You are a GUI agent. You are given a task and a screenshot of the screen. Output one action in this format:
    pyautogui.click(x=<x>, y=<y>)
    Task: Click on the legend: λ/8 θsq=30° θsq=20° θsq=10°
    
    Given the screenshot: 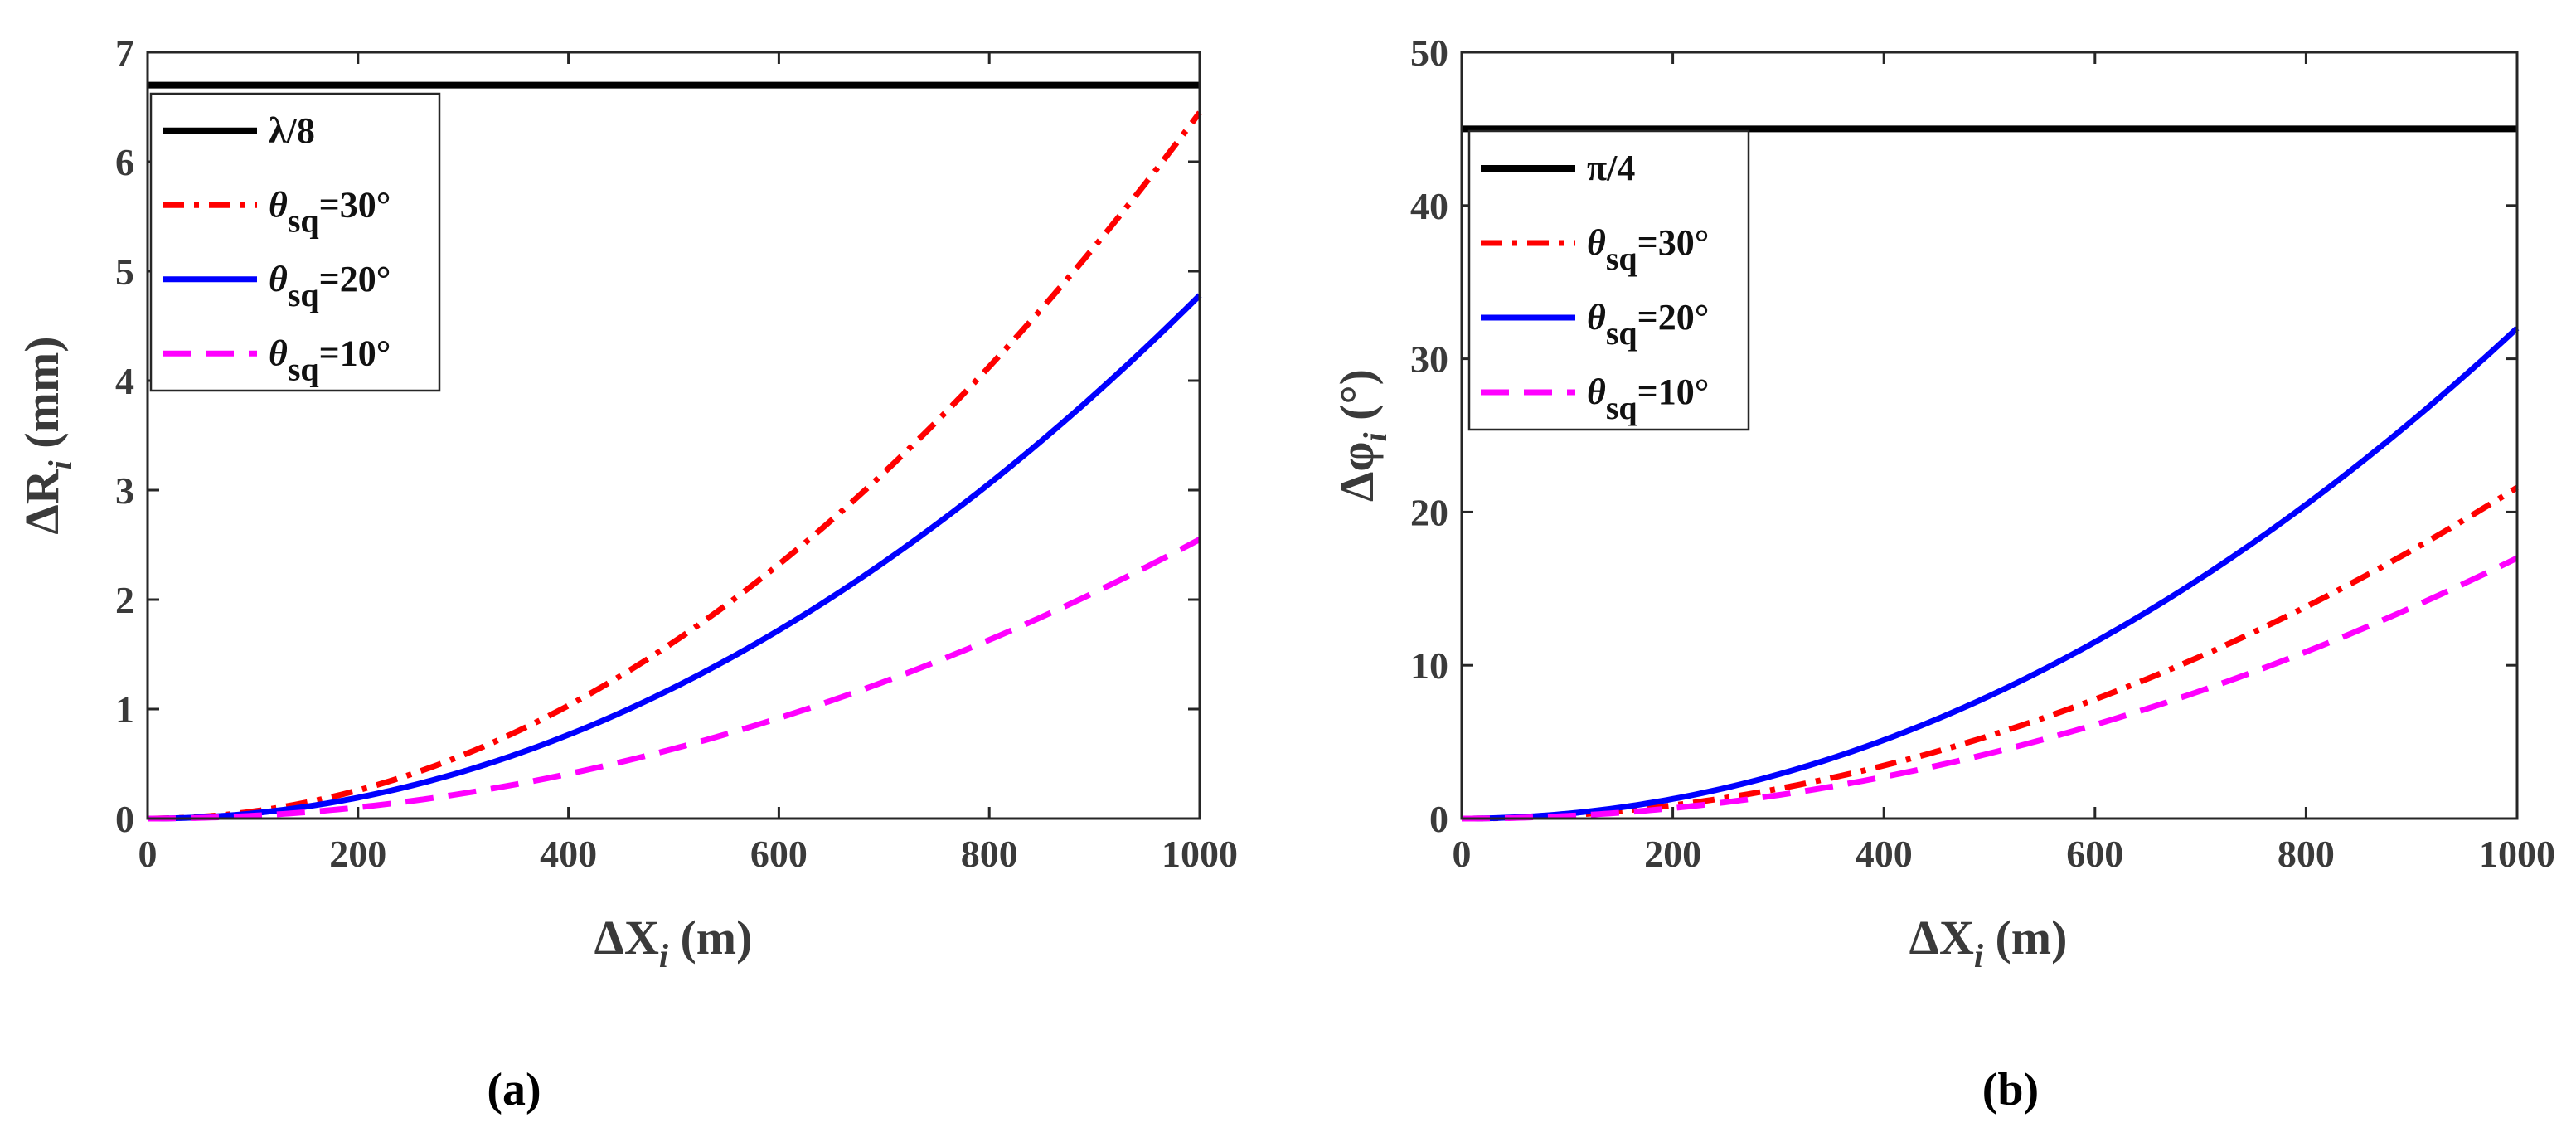 What is the action you would take?
    pyautogui.click(x=295, y=242)
    